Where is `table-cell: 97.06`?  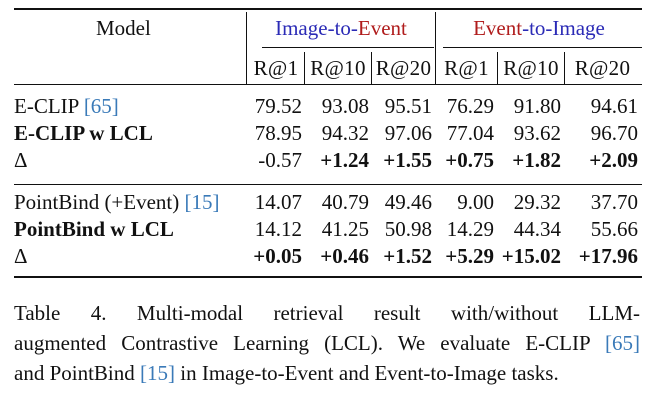
table-cell: 97.06 is located at coordinates (408, 133).